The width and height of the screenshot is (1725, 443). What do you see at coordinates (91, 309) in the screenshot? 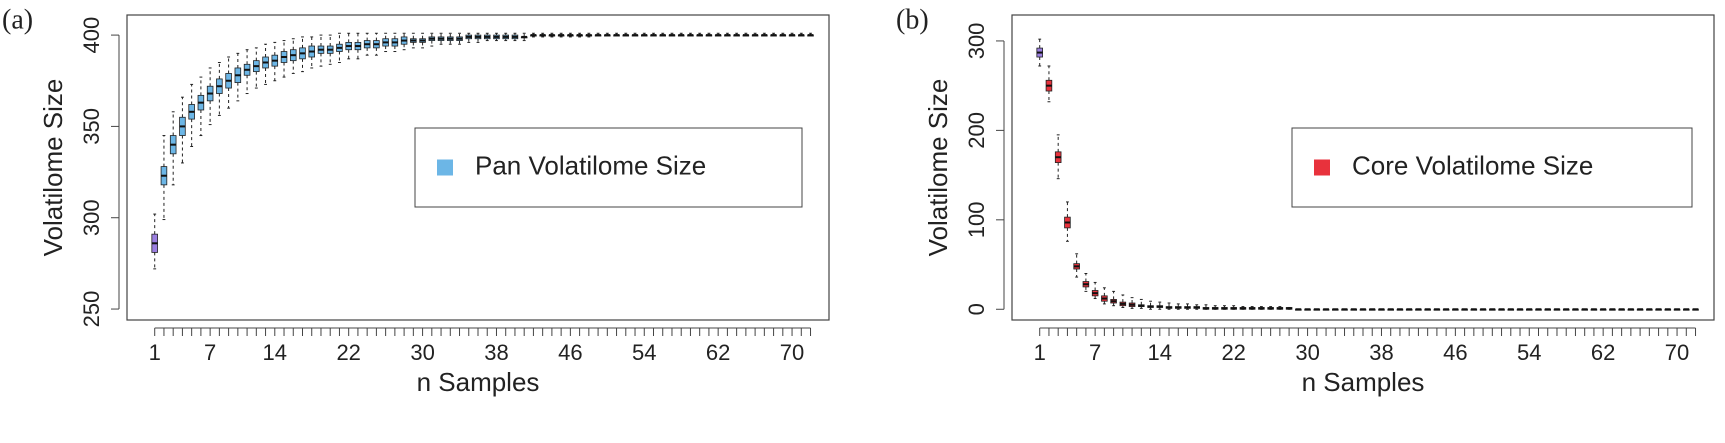
I see `y-tick-label: 250` at bounding box center [91, 309].